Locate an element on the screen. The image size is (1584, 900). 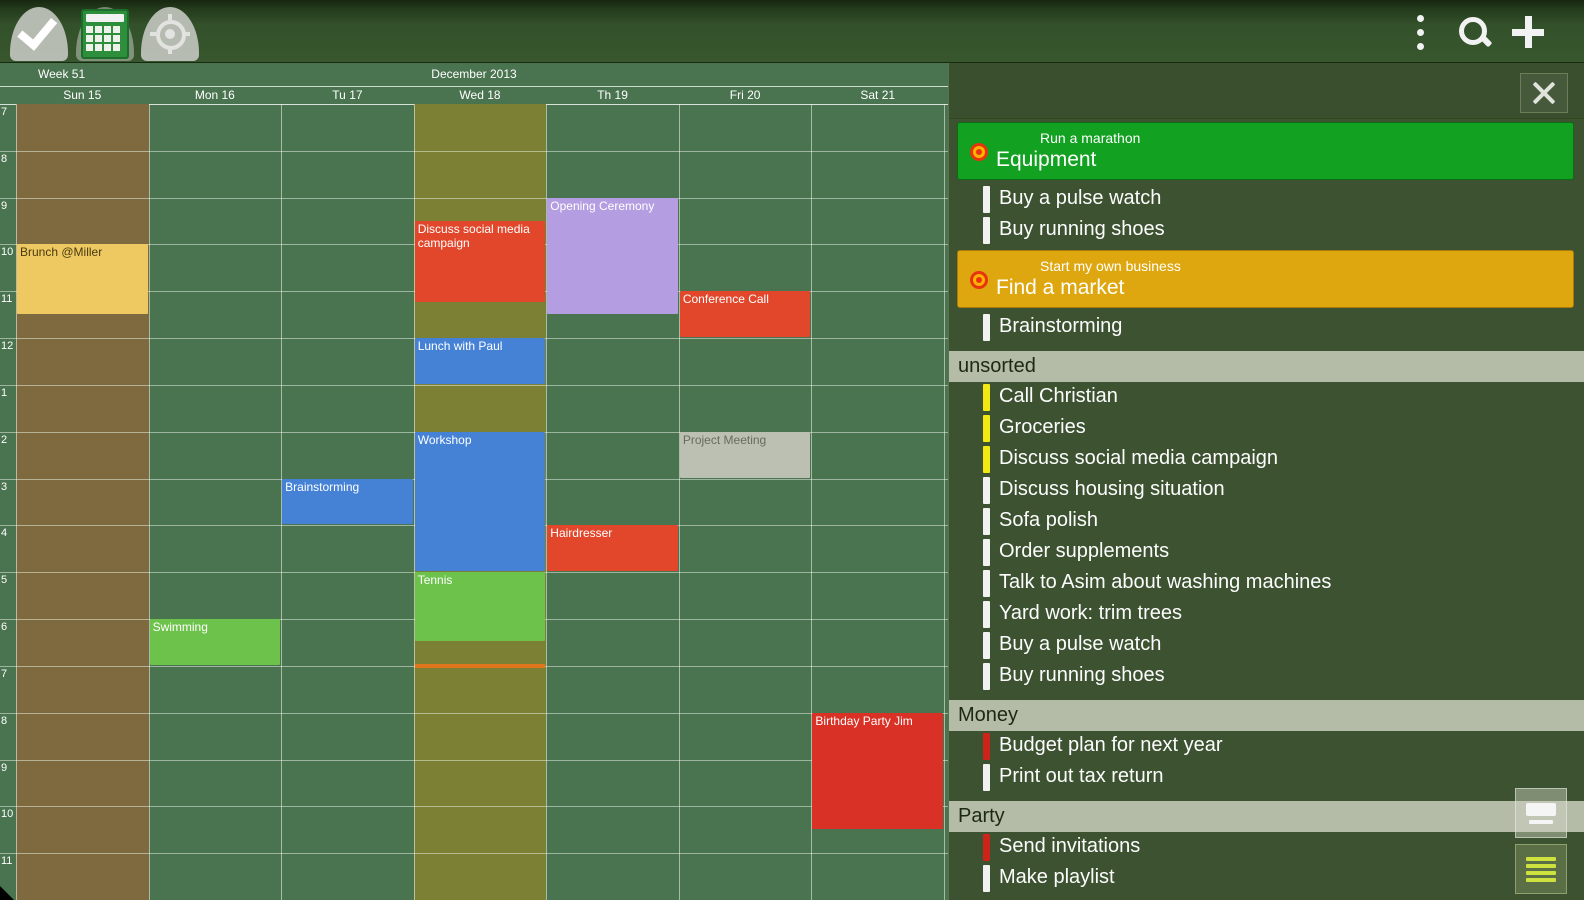
task-label: Discuss housing situation is located at coordinates (1112, 489).